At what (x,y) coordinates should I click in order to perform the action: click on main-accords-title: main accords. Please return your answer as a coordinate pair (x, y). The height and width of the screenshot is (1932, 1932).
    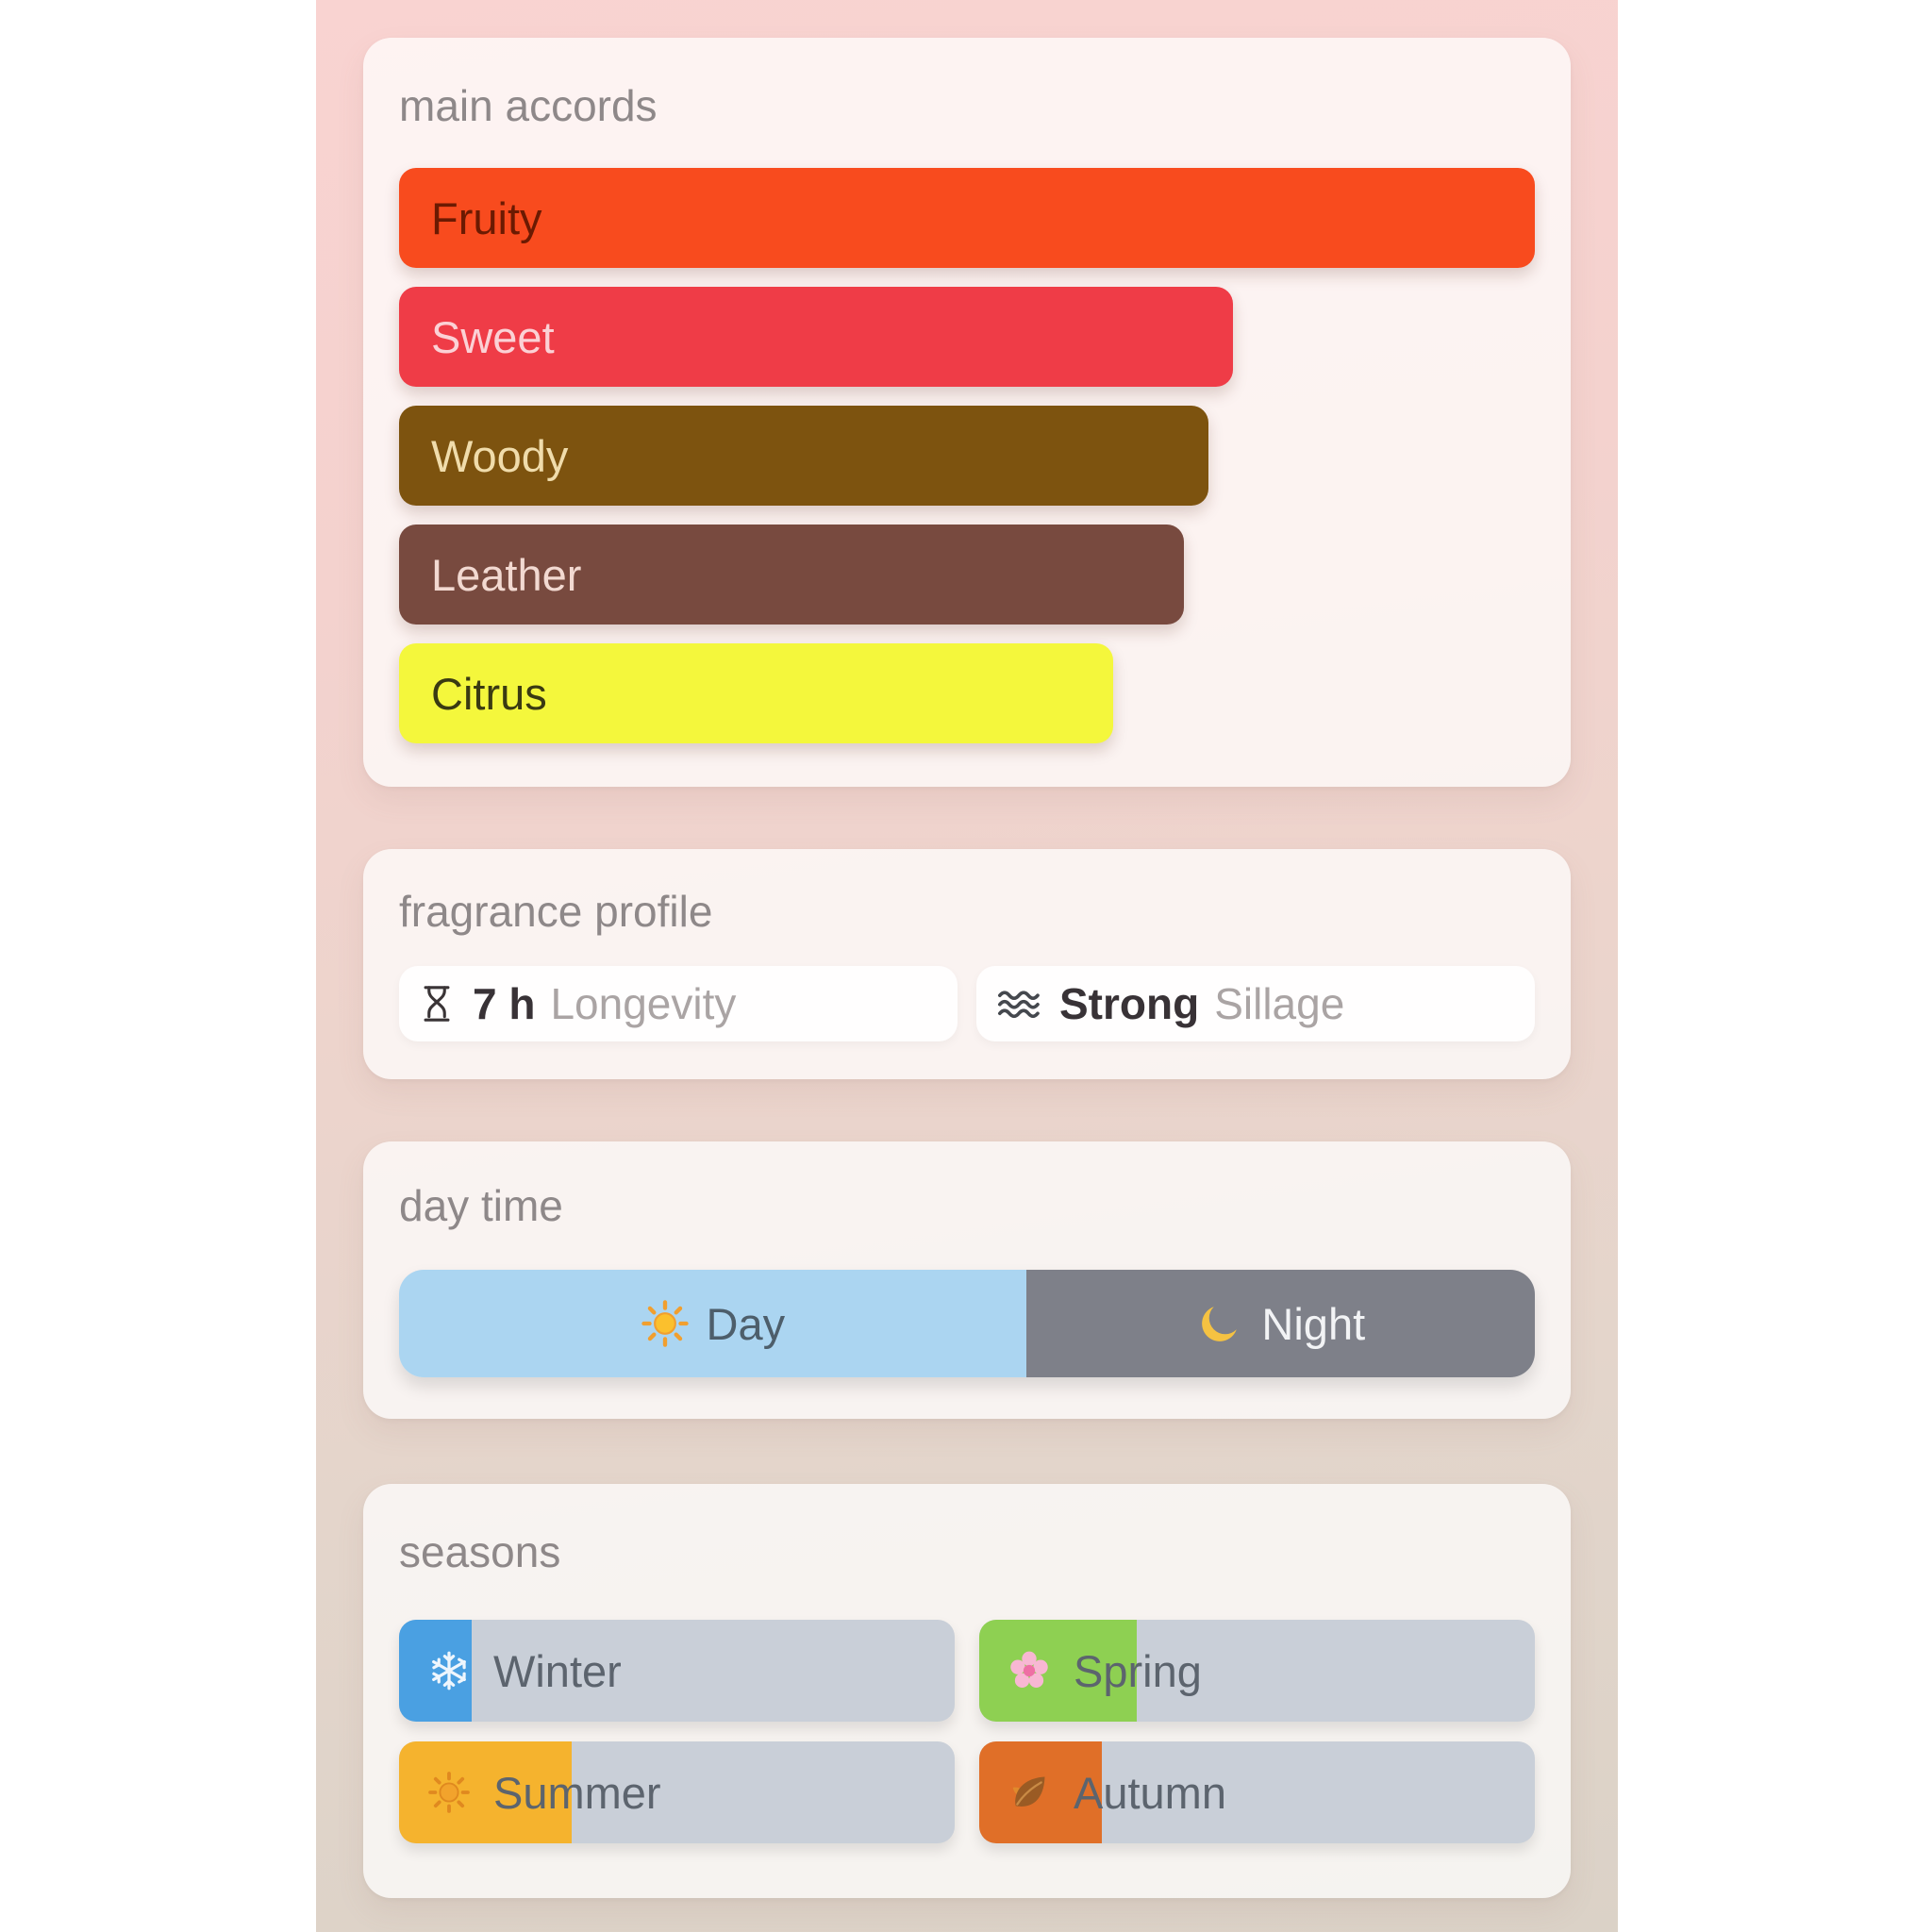
    Looking at the image, I should click on (528, 105).